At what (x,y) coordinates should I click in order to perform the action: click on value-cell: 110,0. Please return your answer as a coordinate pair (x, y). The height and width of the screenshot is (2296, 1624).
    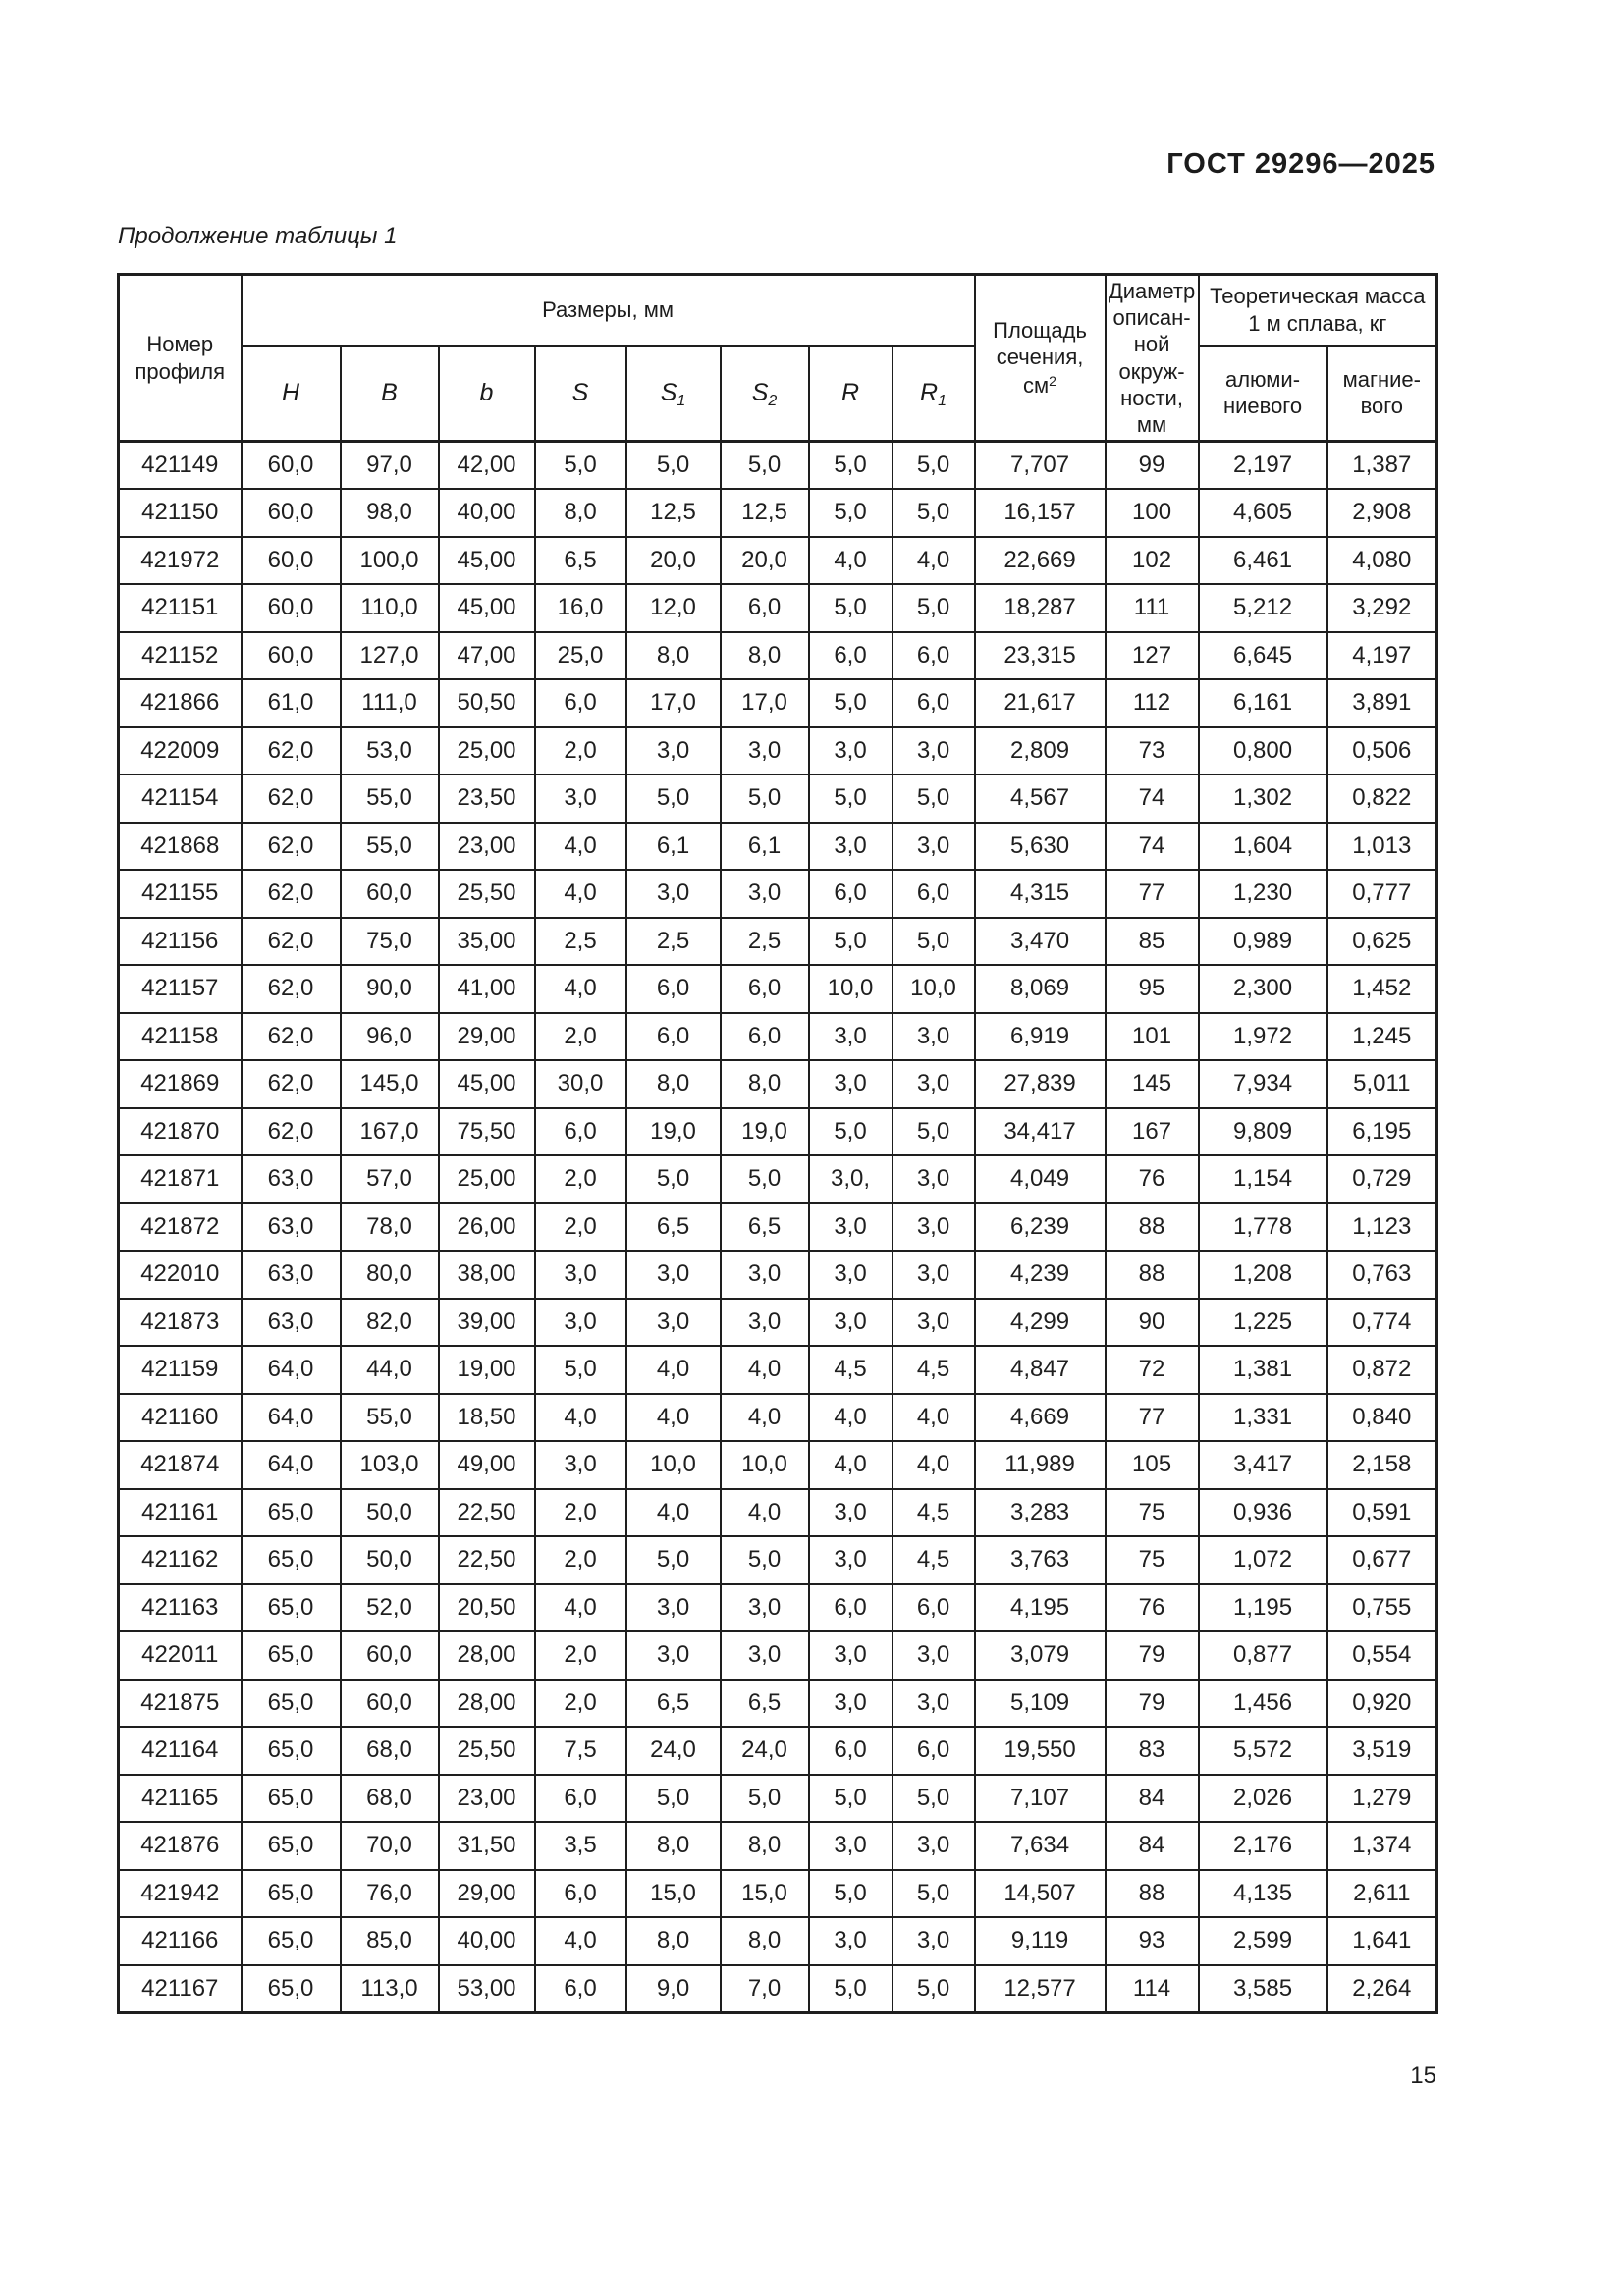
    Looking at the image, I should click on (389, 608).